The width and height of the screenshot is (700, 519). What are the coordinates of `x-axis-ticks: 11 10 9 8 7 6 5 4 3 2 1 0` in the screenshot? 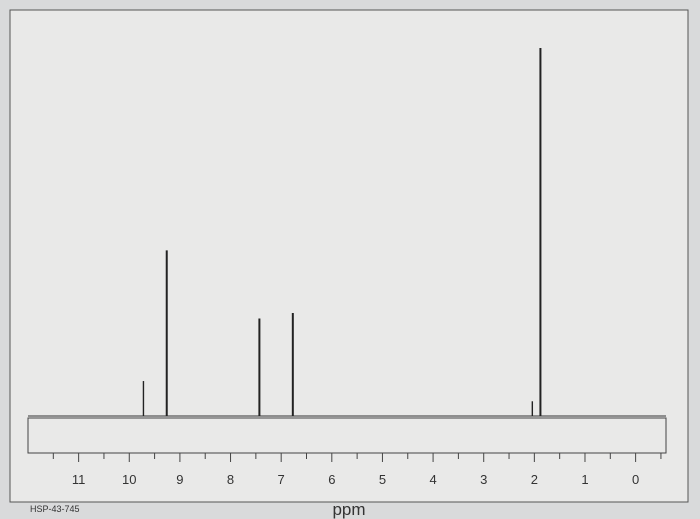 It's located at (357, 470).